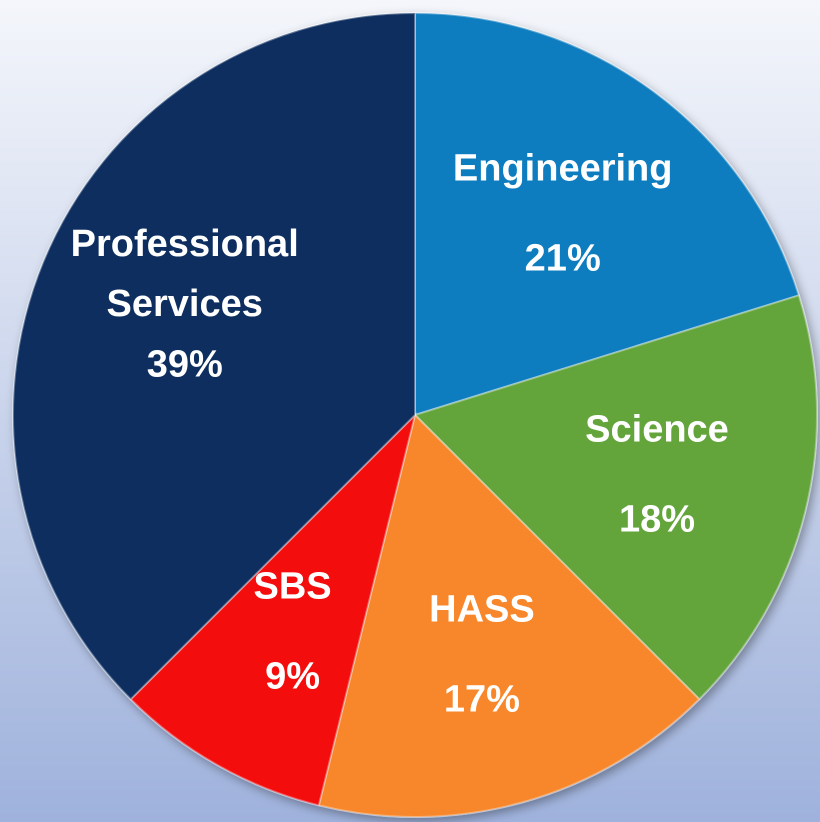  I want to click on slice-name: HASS, so click(482, 609).